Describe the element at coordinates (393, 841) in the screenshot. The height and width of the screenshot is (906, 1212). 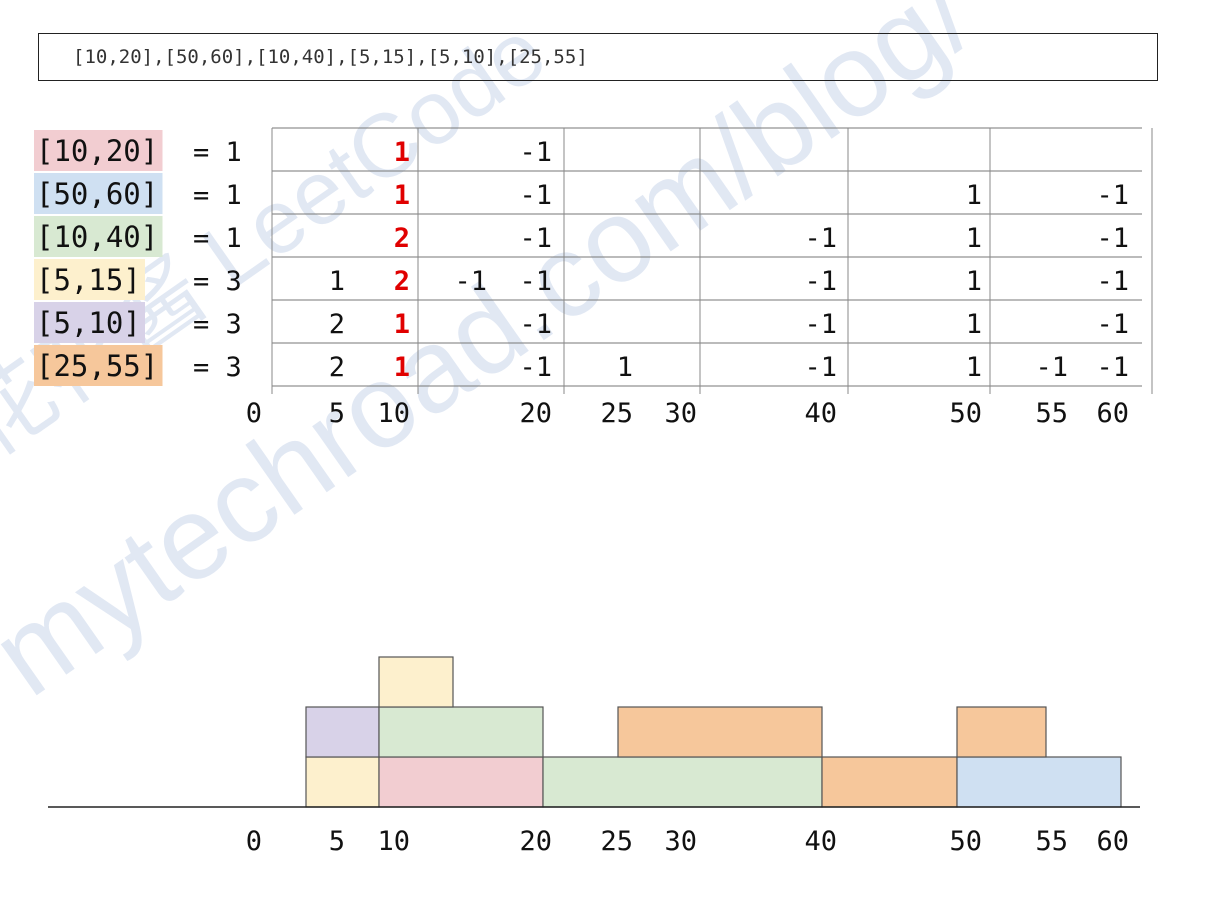
I see `diagram-axis-tick: 10` at that location.